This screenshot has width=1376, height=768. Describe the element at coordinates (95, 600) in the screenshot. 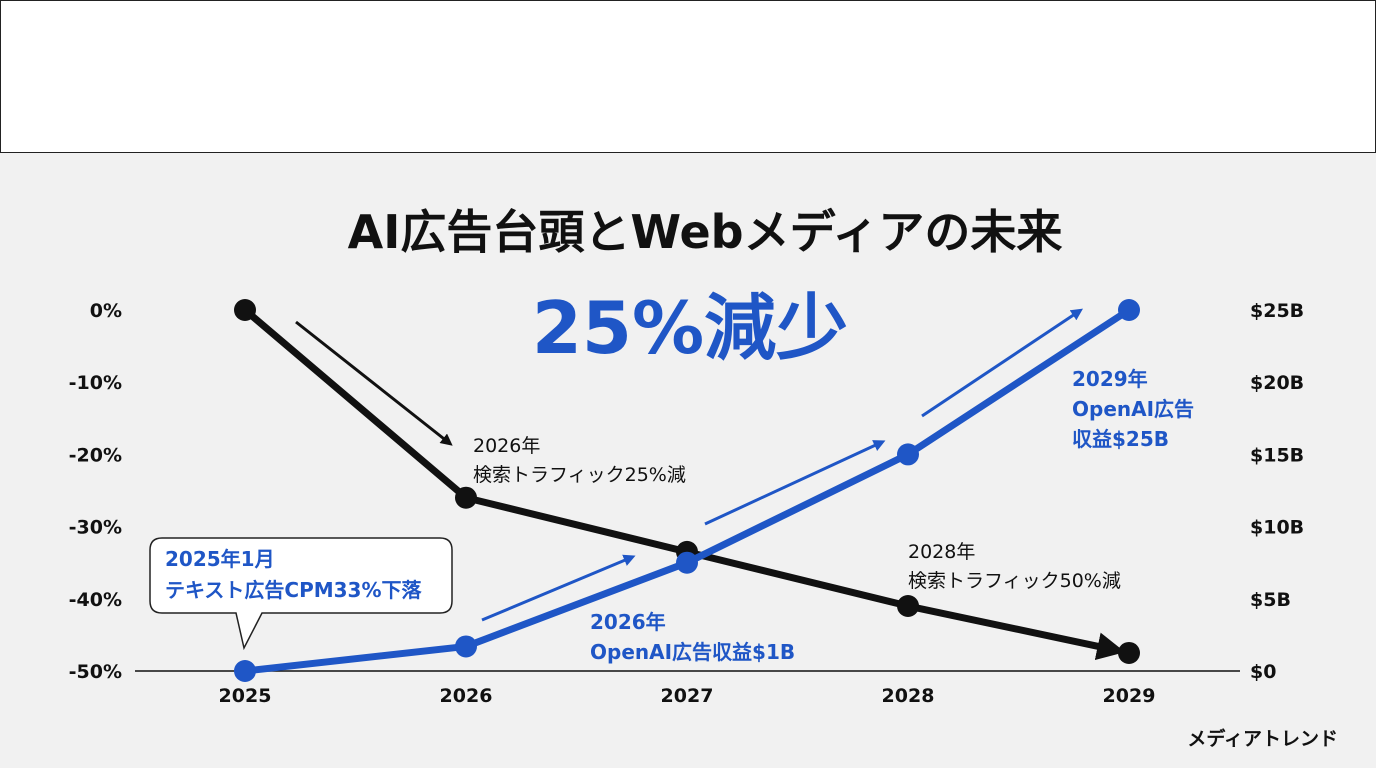

I see `y-left-tick-label: -40%` at that location.